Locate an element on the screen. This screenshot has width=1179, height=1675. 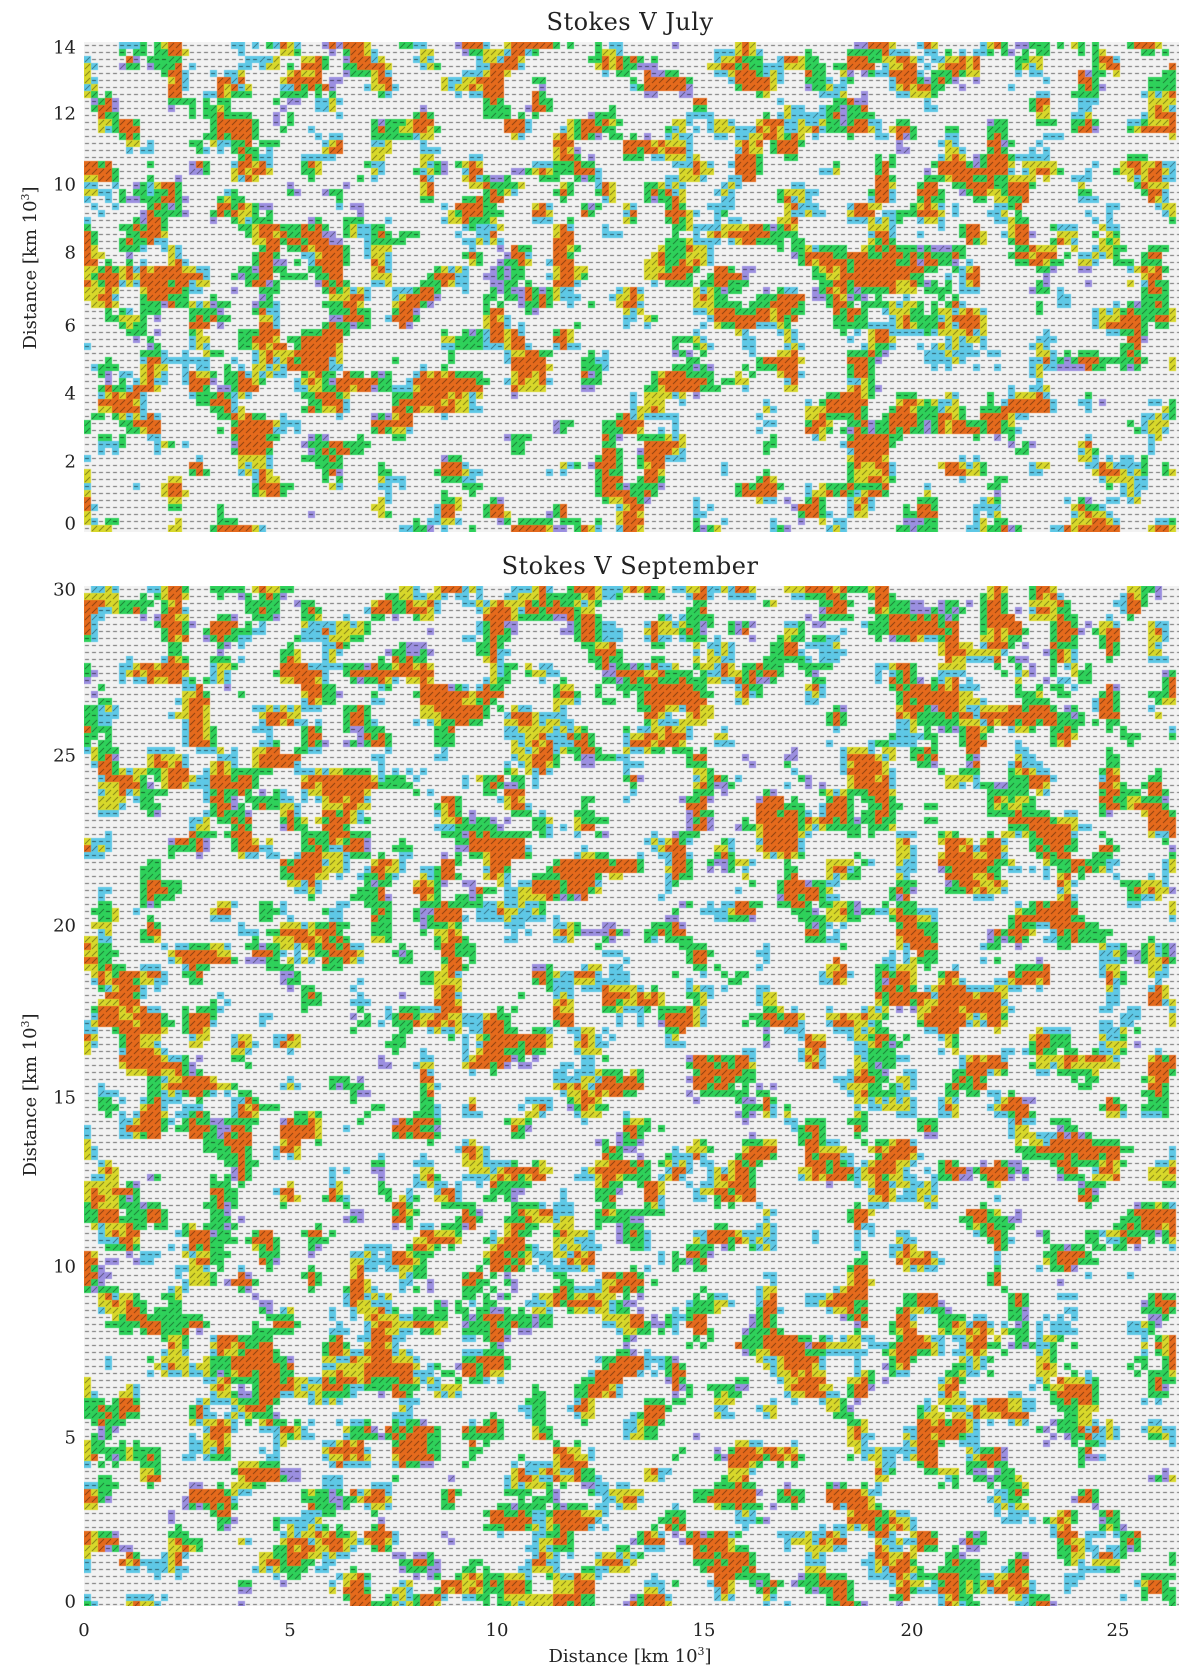
y-tick-label: 30 is located at coordinates (64, 590).